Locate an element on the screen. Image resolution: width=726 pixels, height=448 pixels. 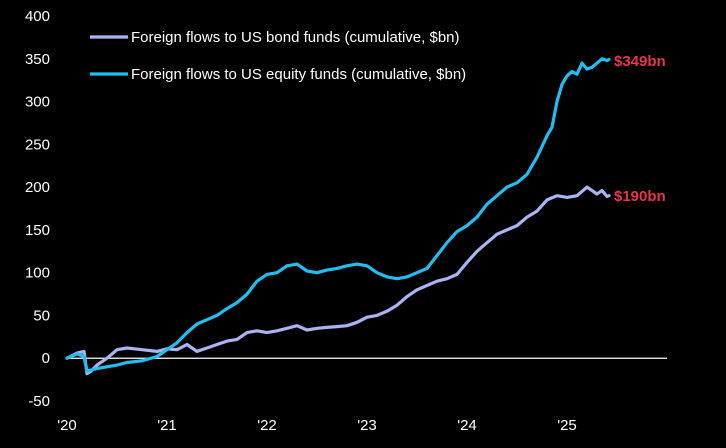
equity-funds-end-label: $349bn is located at coordinates (640, 61).